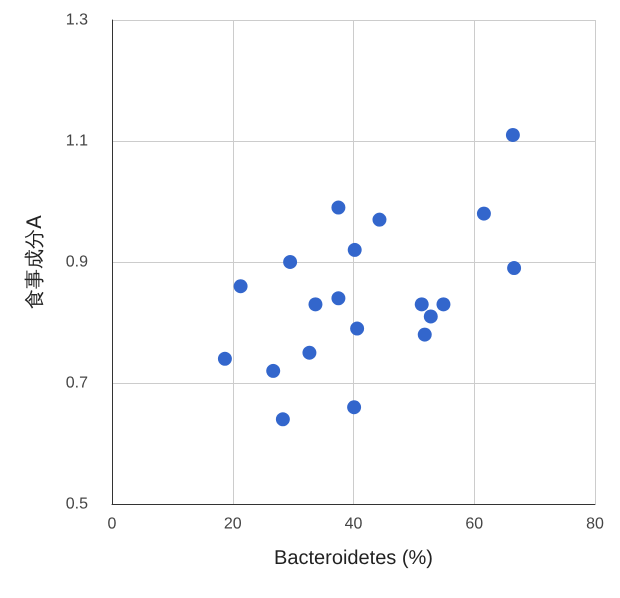  What do you see at coordinates (474, 524) in the screenshot?
I see `x-tick-label: 60` at bounding box center [474, 524].